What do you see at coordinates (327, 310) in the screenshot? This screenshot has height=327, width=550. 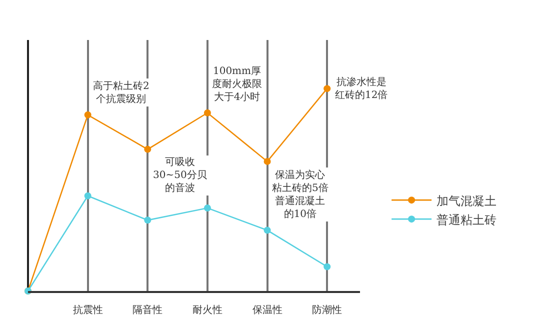 I see `x-tick-label: 防潮性` at bounding box center [327, 310].